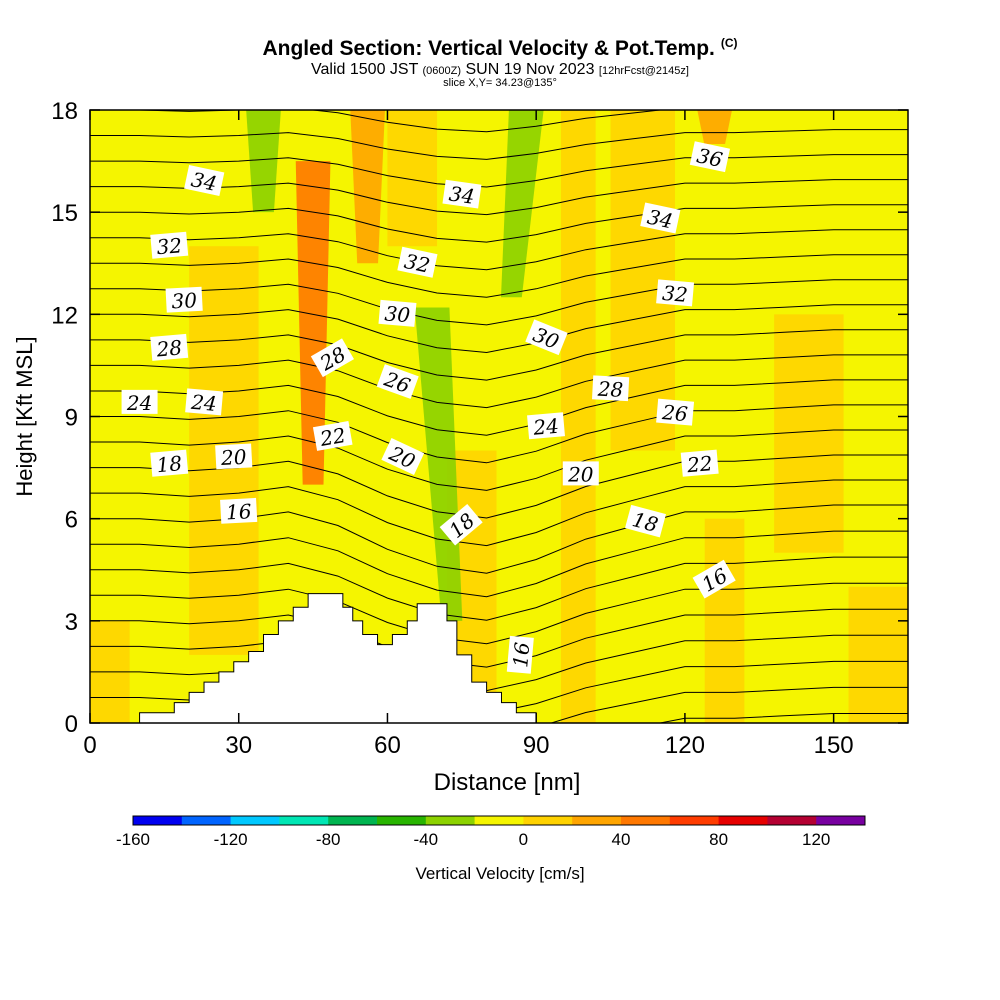 This screenshot has width=1000, height=1000. What do you see at coordinates (133, 839) in the screenshot?
I see `colorbar-tick-label: -160` at bounding box center [133, 839].